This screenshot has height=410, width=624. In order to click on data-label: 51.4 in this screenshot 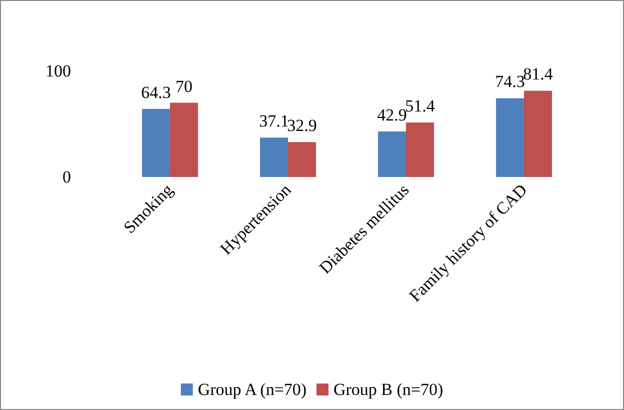, I will do `click(420, 106)`.